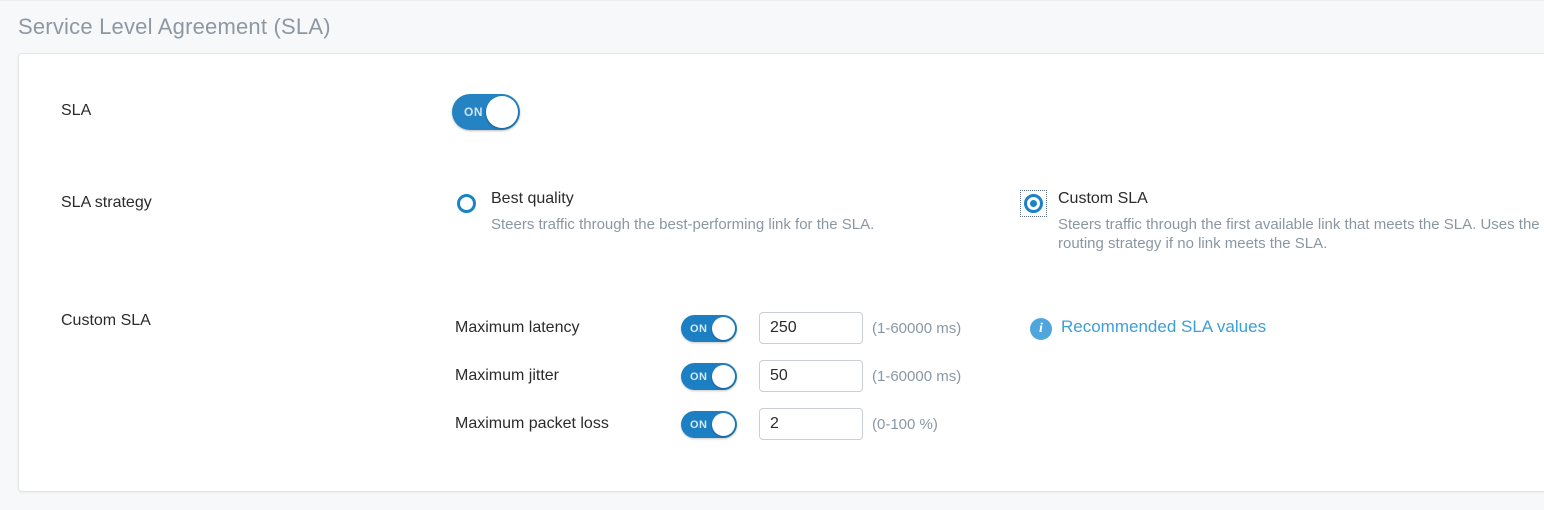 The height and width of the screenshot is (510, 1544). I want to click on field-maximum-jitter-toggle-label: ON, so click(699, 376).